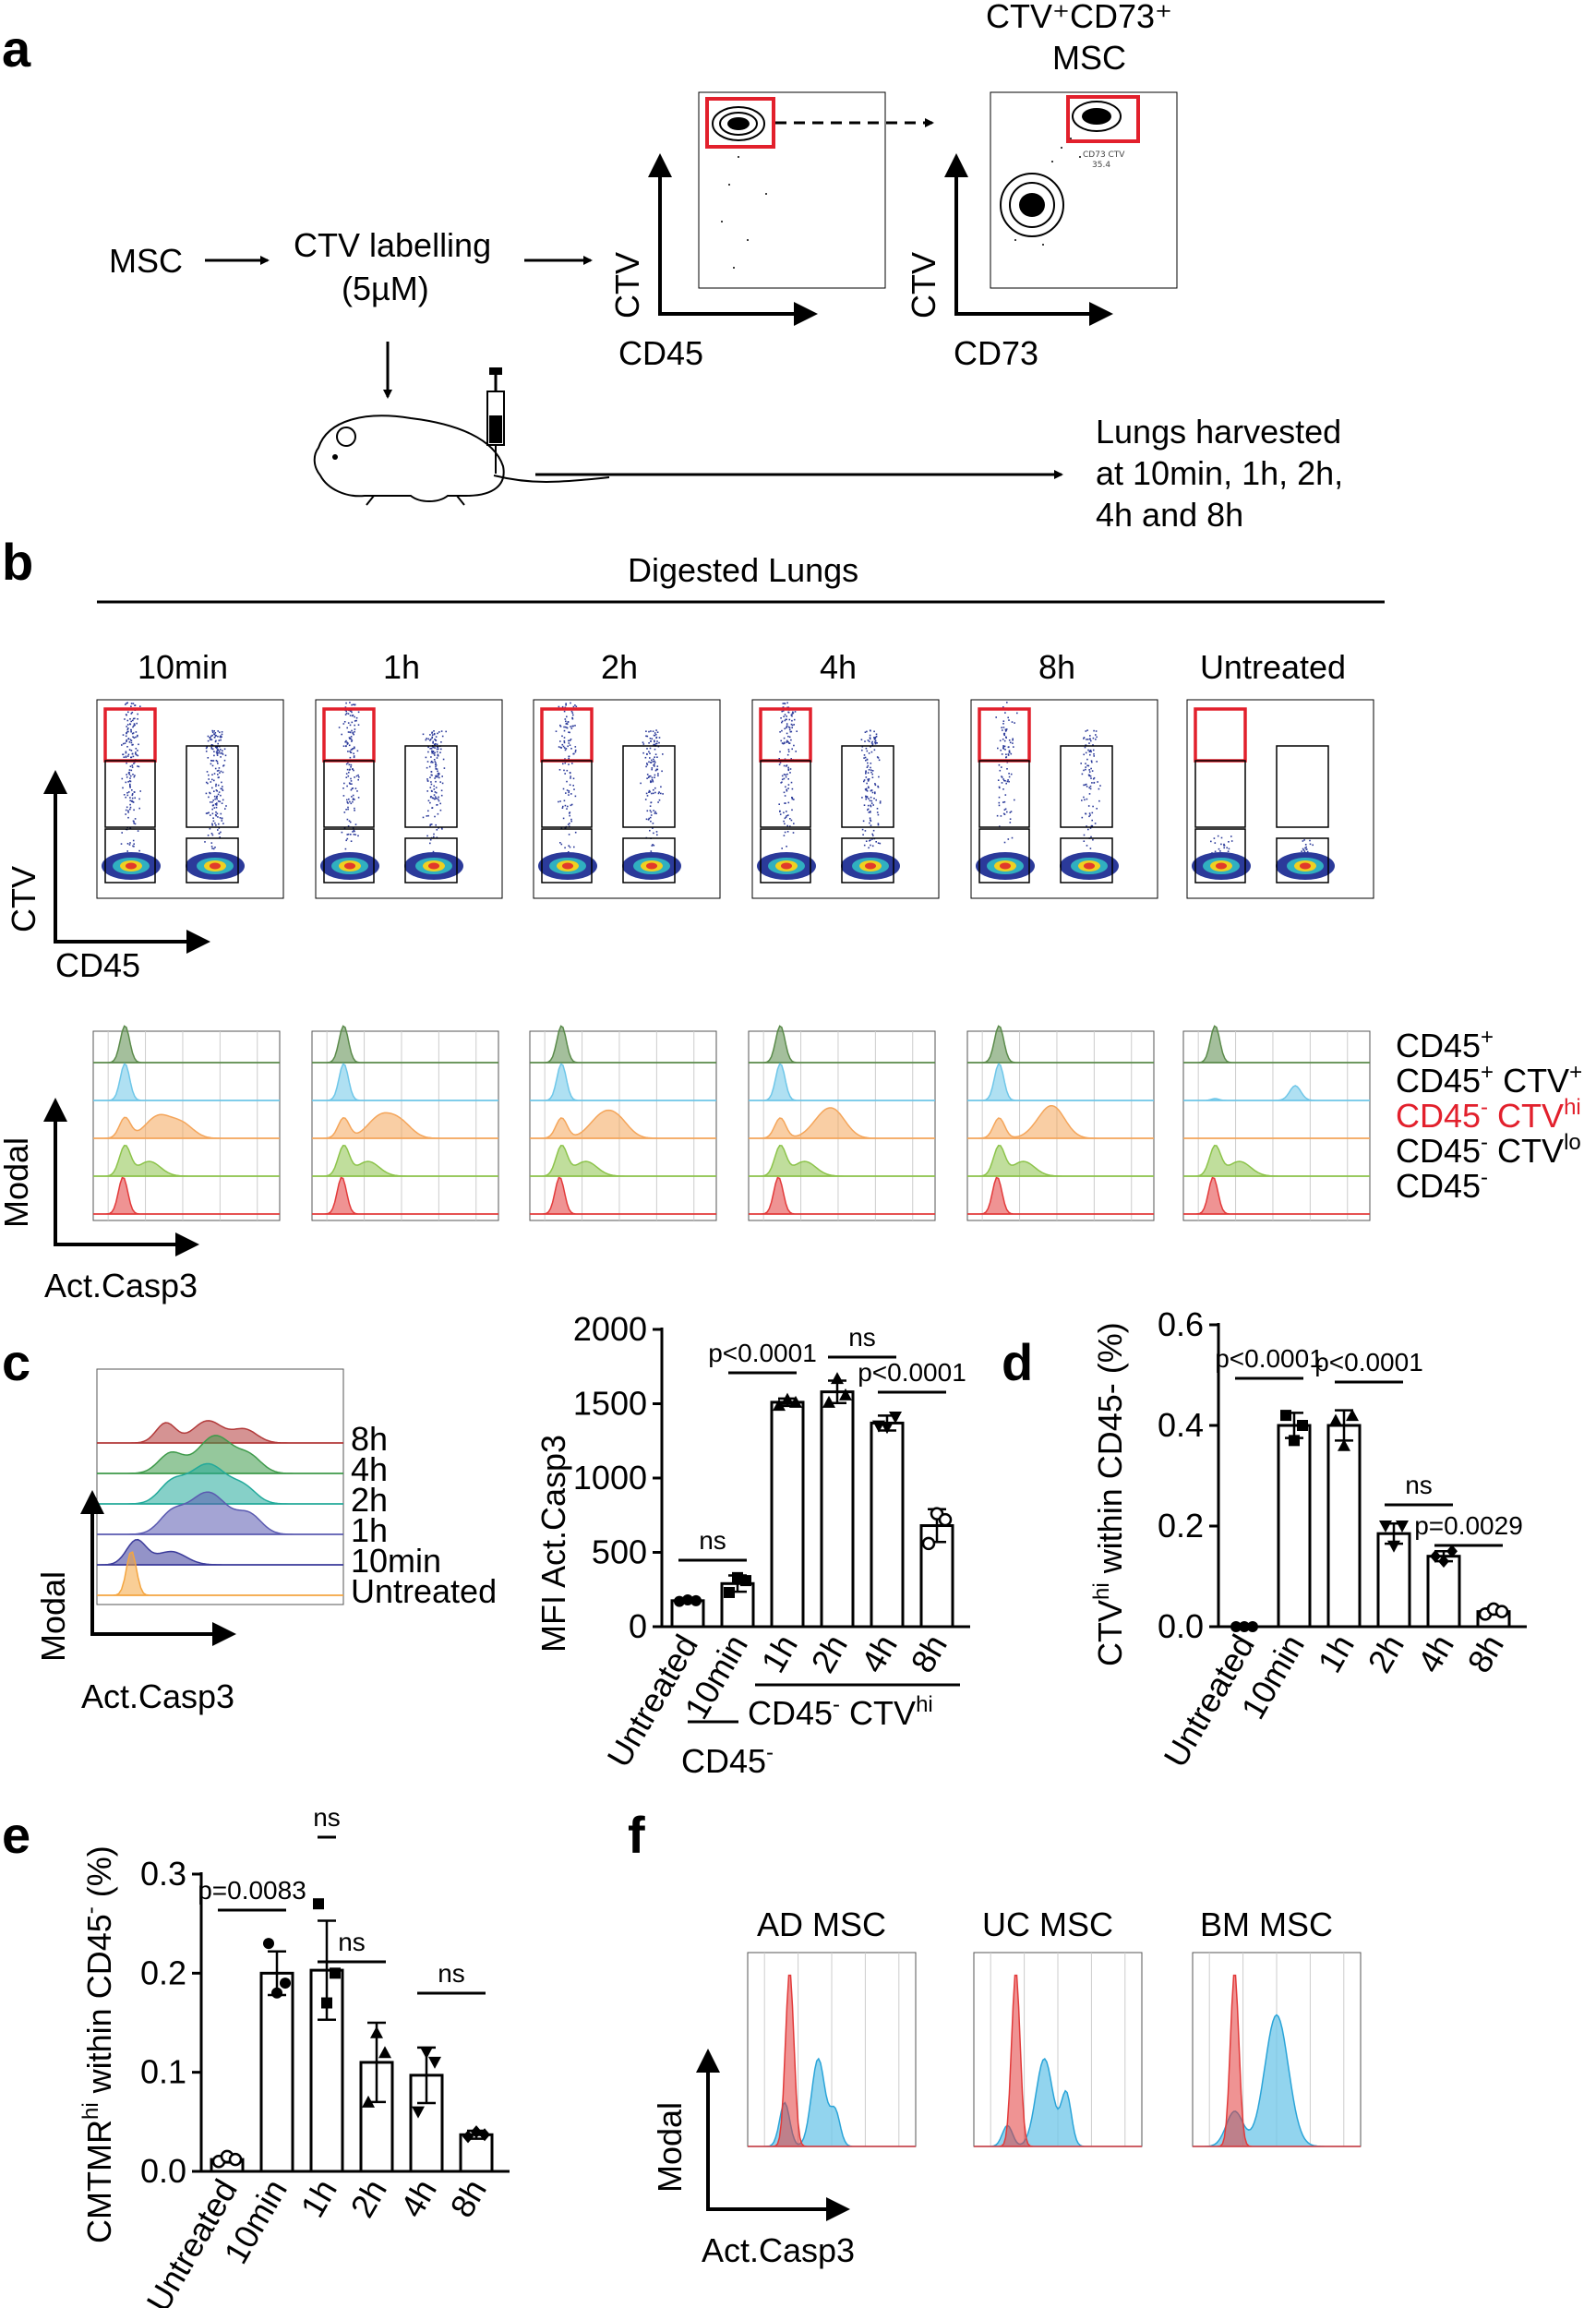  Describe the element at coordinates (762, 1353) in the screenshot. I see `significance-label: p<0.0001` at that location.